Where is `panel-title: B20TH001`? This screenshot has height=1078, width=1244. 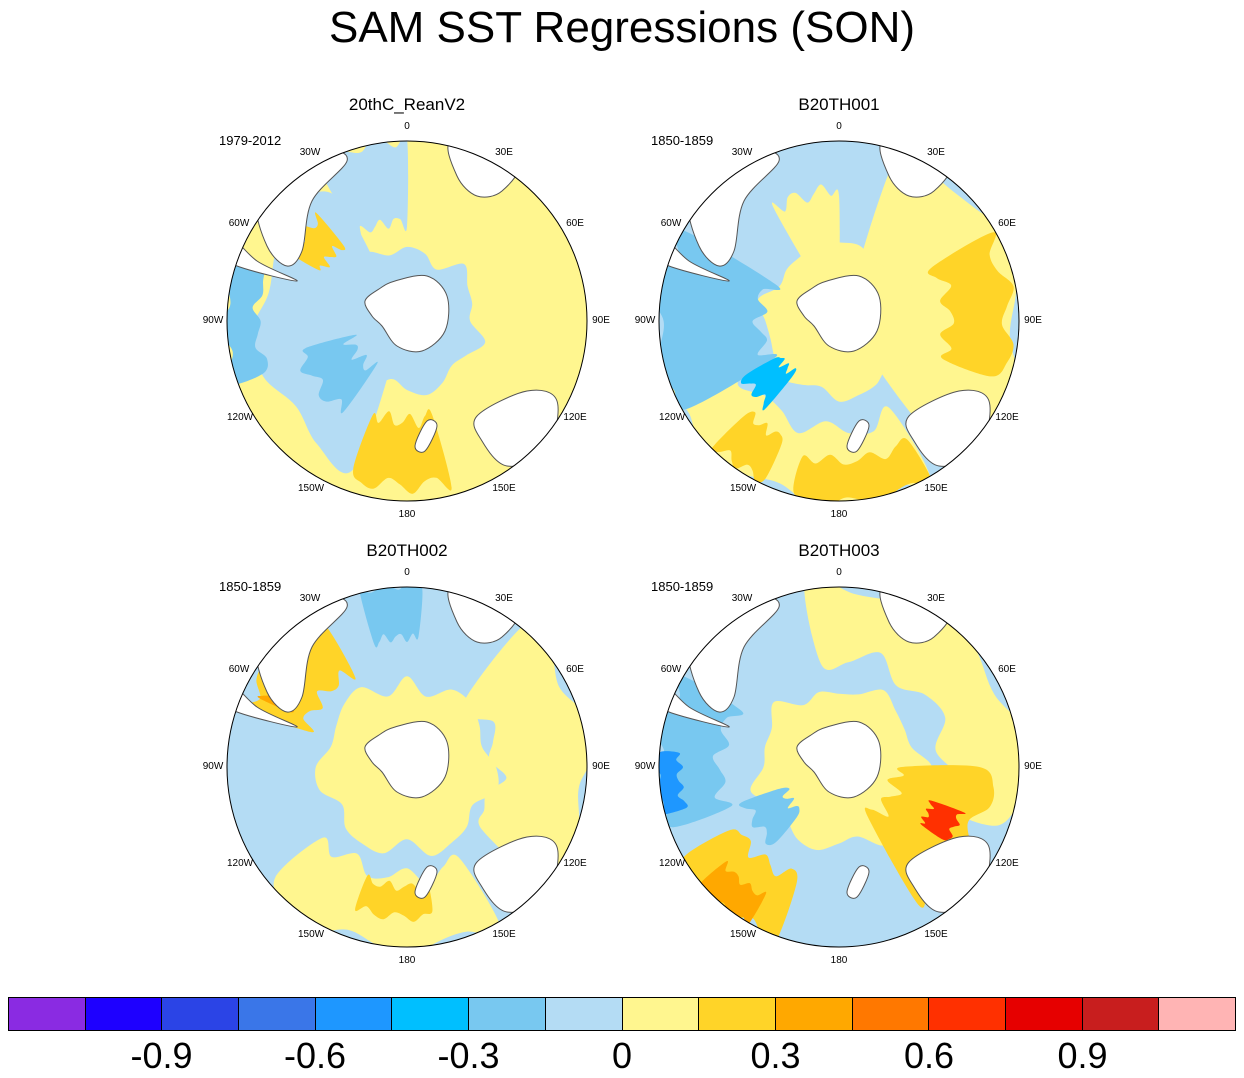 panel-title: B20TH001 is located at coordinates (839, 104).